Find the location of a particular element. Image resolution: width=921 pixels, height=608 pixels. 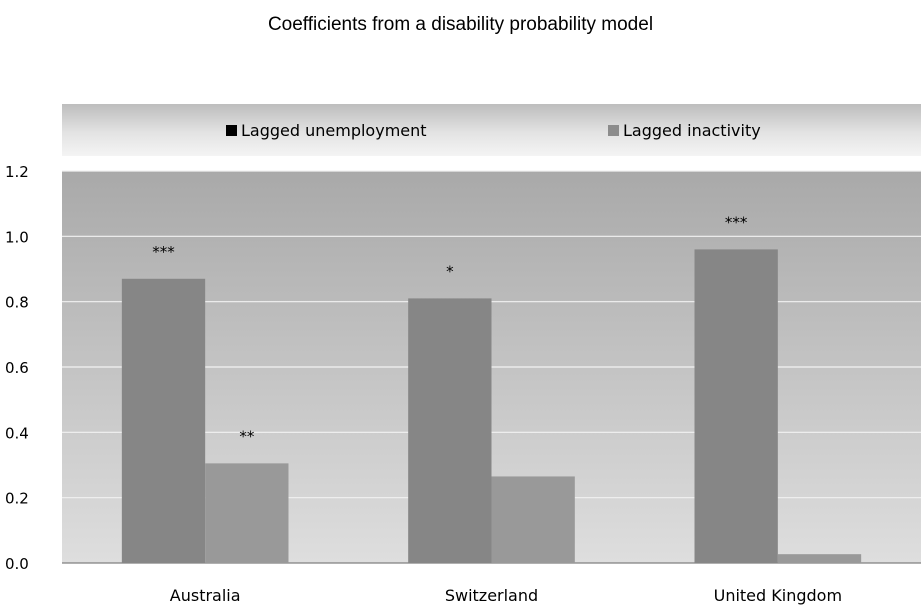

y-tick-label: 1.2 is located at coordinates (17, 172).